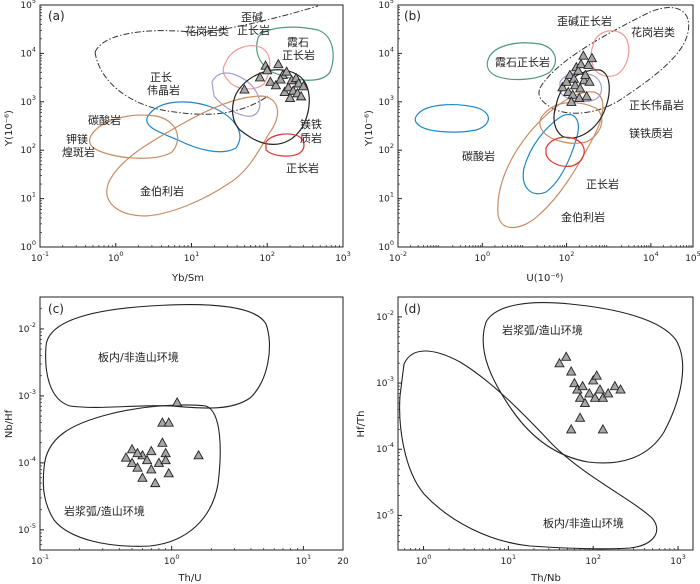  Describe the element at coordinates (343, 562) in the screenshot. I see `x-tick-label: 20` at that location.